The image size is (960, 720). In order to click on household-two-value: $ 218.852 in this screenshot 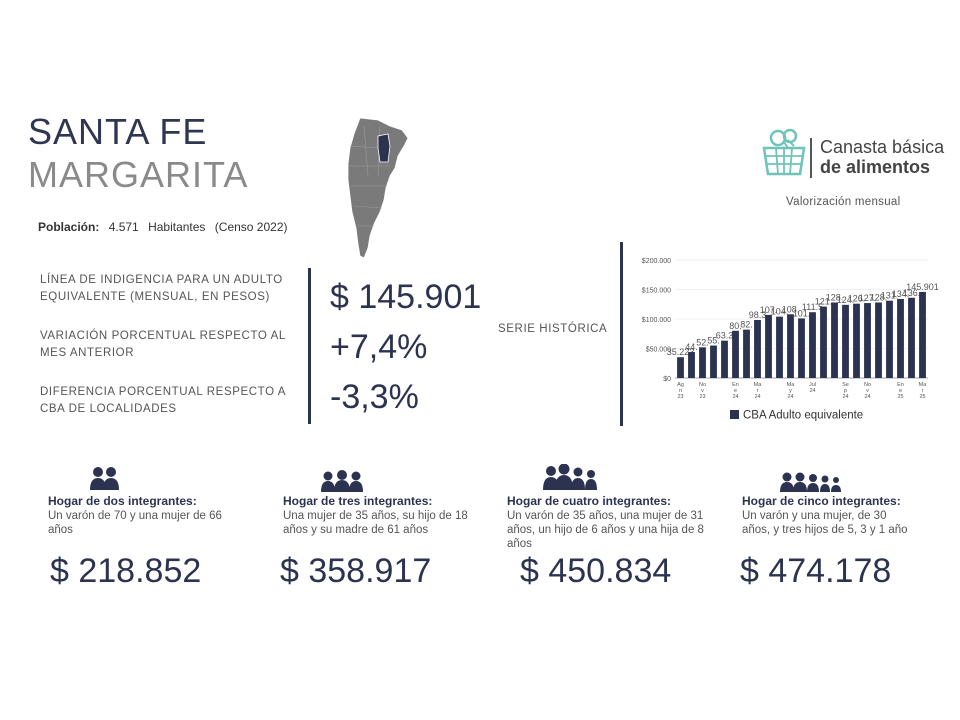, I will do `click(126, 571)`.